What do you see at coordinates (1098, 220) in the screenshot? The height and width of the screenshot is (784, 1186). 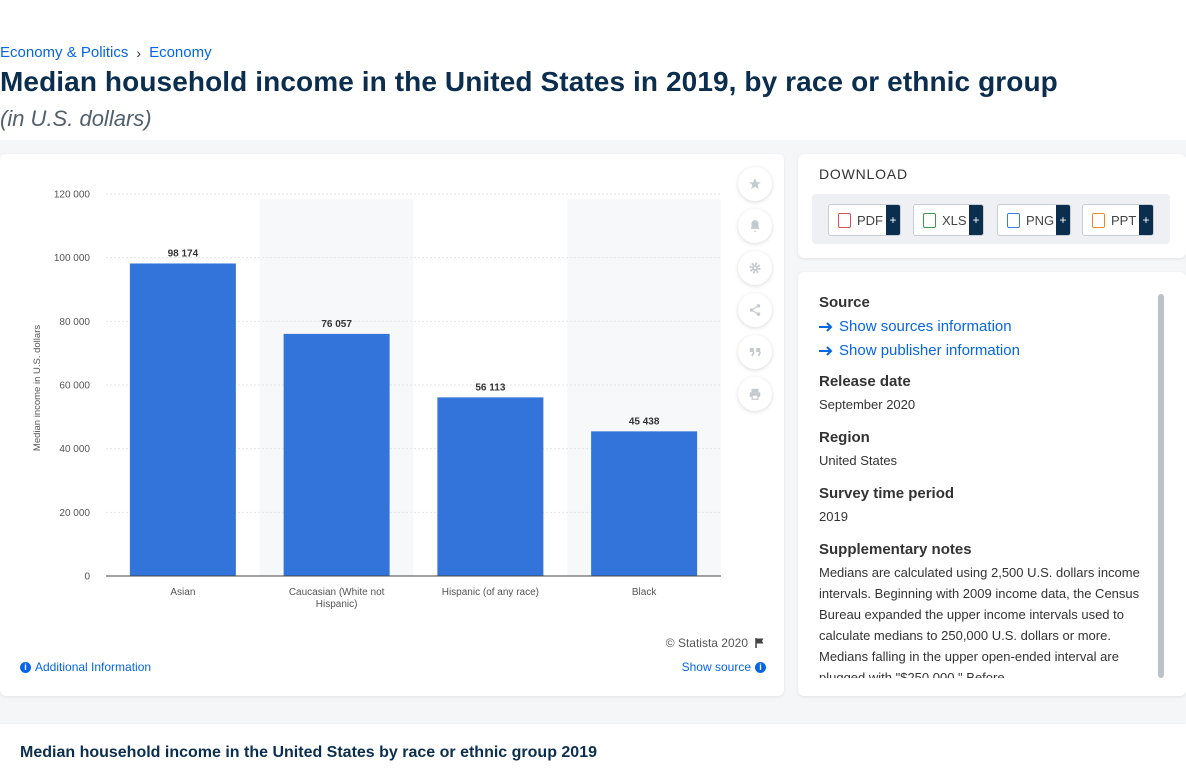 I see `ppt-file-icon` at bounding box center [1098, 220].